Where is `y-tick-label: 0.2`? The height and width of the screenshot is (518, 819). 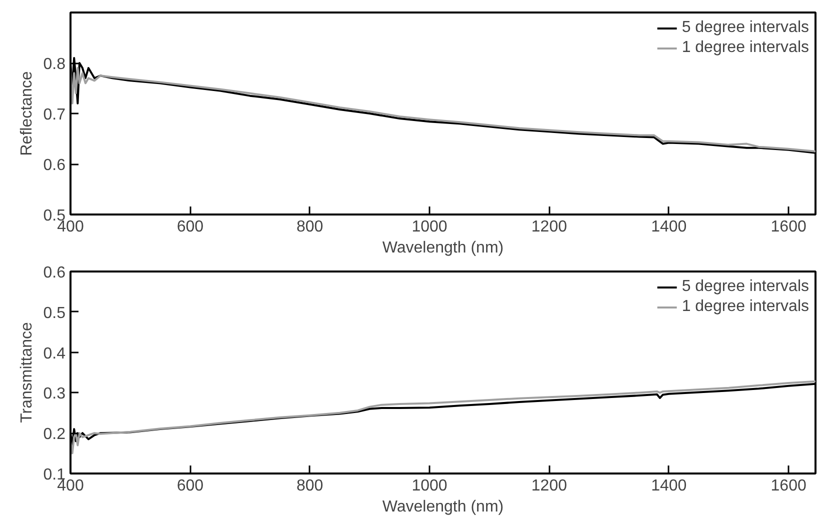
y-tick-label: 0.2 is located at coordinates (54, 435).